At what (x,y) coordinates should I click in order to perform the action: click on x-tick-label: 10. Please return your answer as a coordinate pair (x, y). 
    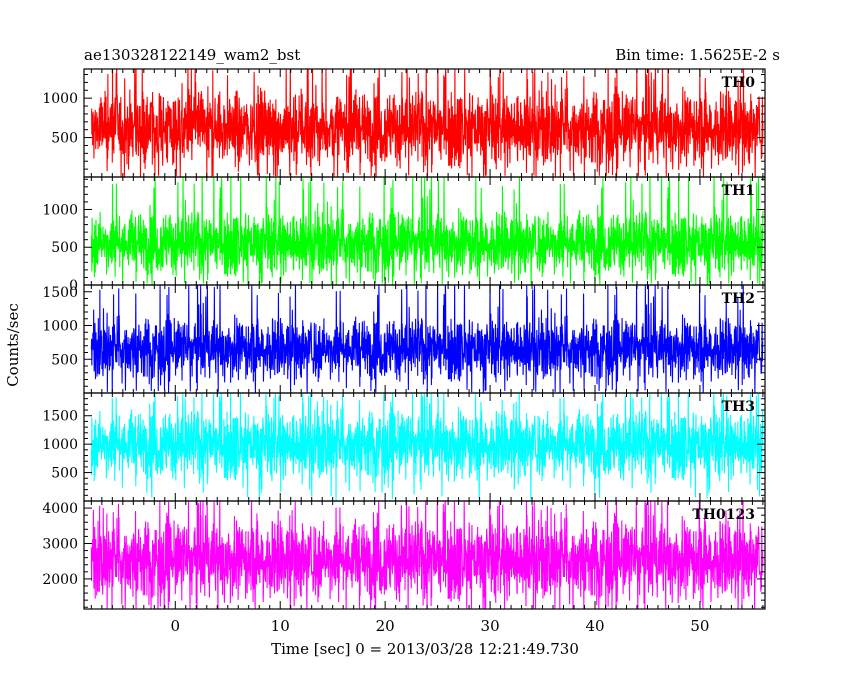
    Looking at the image, I should click on (280, 626).